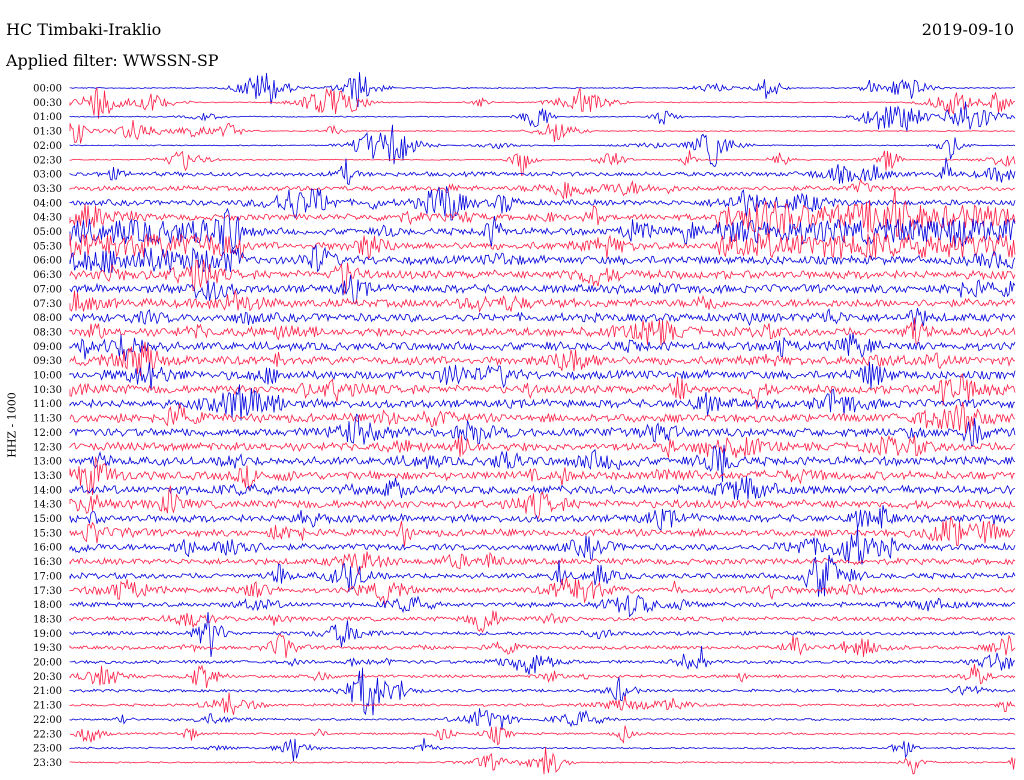 Image resolution: width=1024 pixels, height=780 pixels. Describe the element at coordinates (47, 591) in the screenshot. I see `time-tick-label: 17:30` at that location.